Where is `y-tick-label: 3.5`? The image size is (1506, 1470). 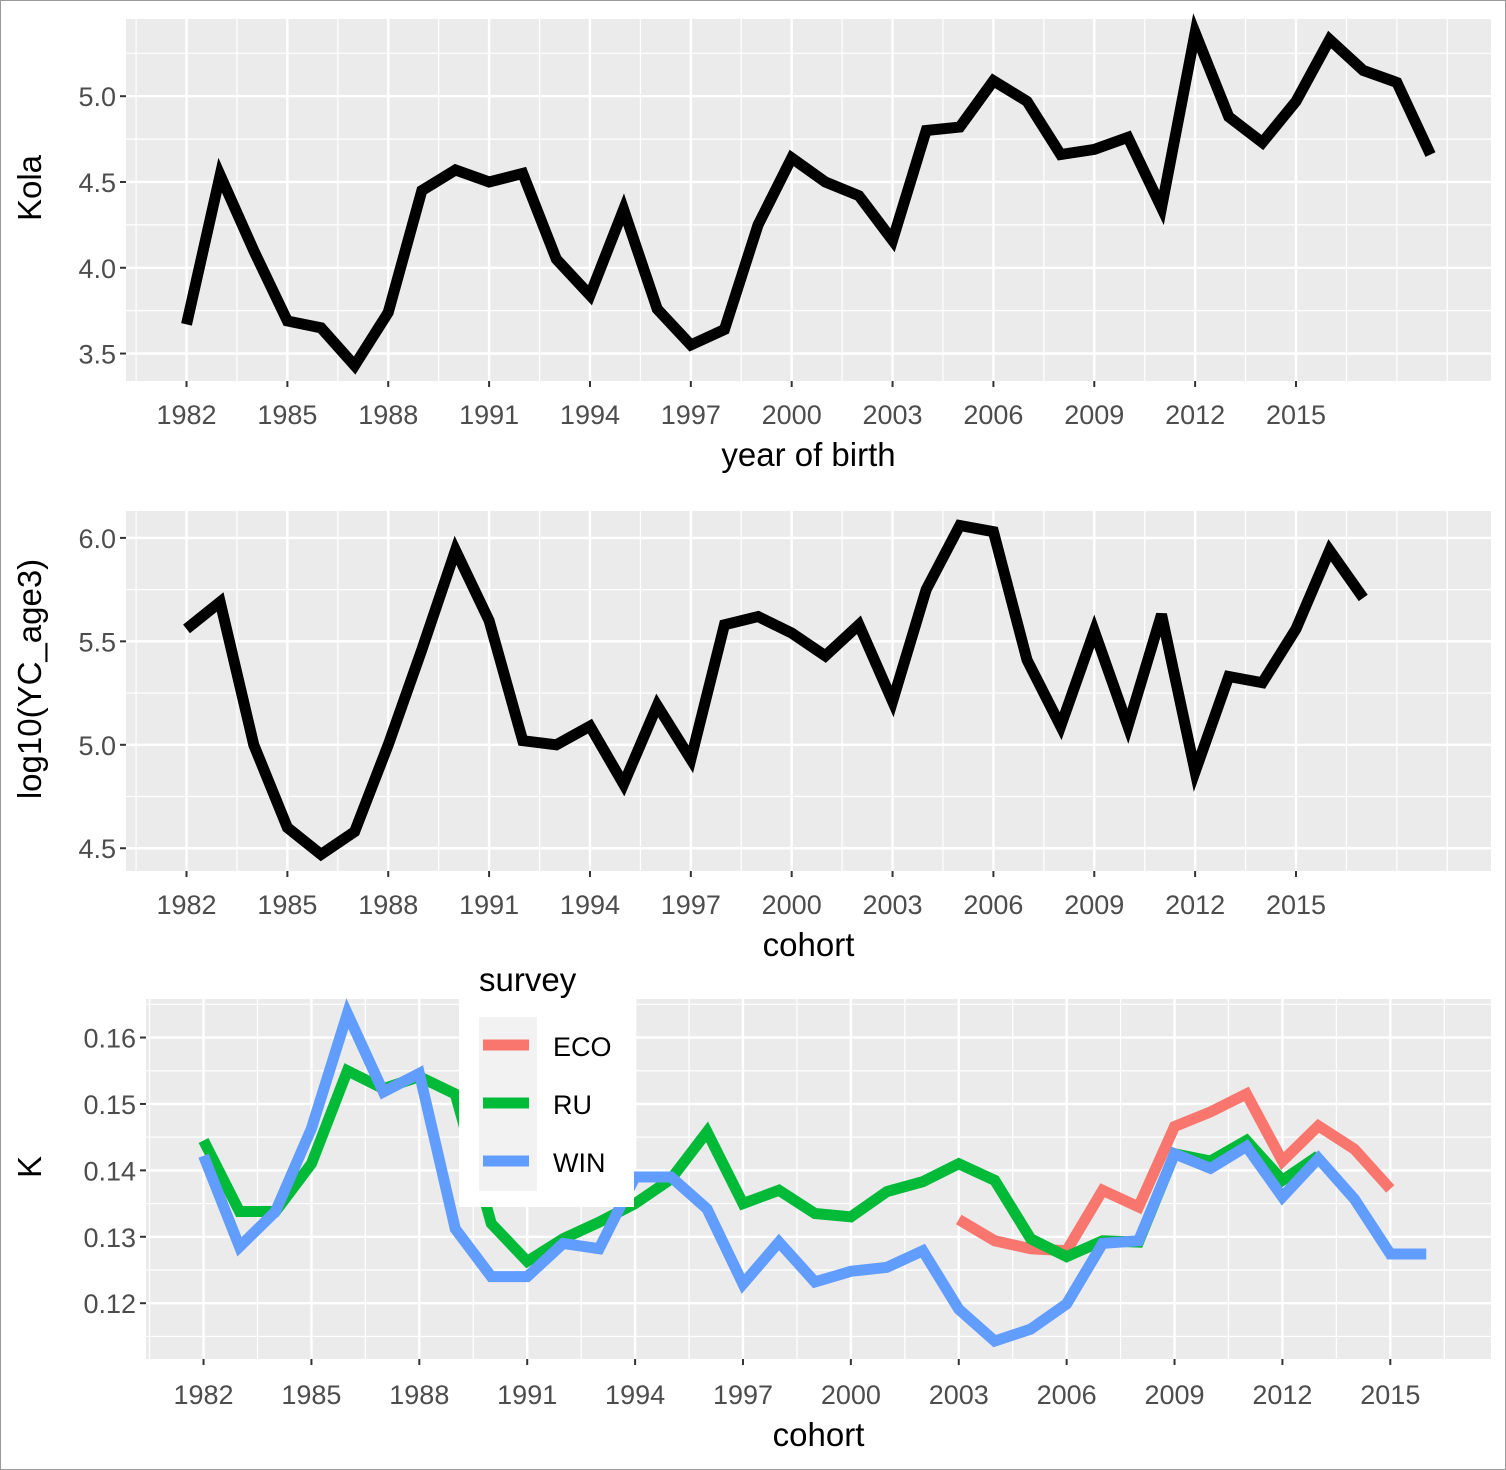
y-tick-label: 3.5 is located at coordinates (97, 355).